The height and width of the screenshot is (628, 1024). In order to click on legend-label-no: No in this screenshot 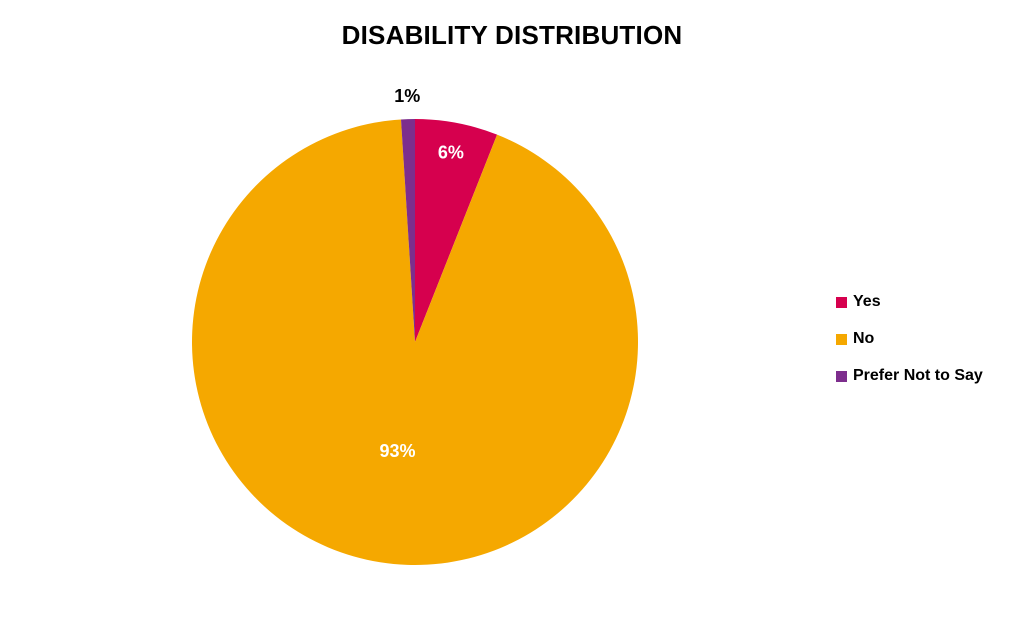, I will do `click(864, 338)`.